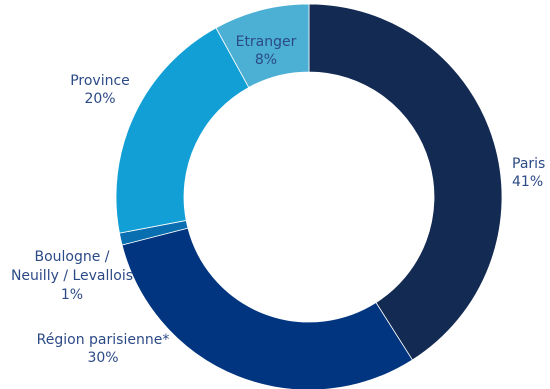  Describe the element at coordinates (529, 164) in the screenshot. I see `label-paris-name: Paris` at that location.